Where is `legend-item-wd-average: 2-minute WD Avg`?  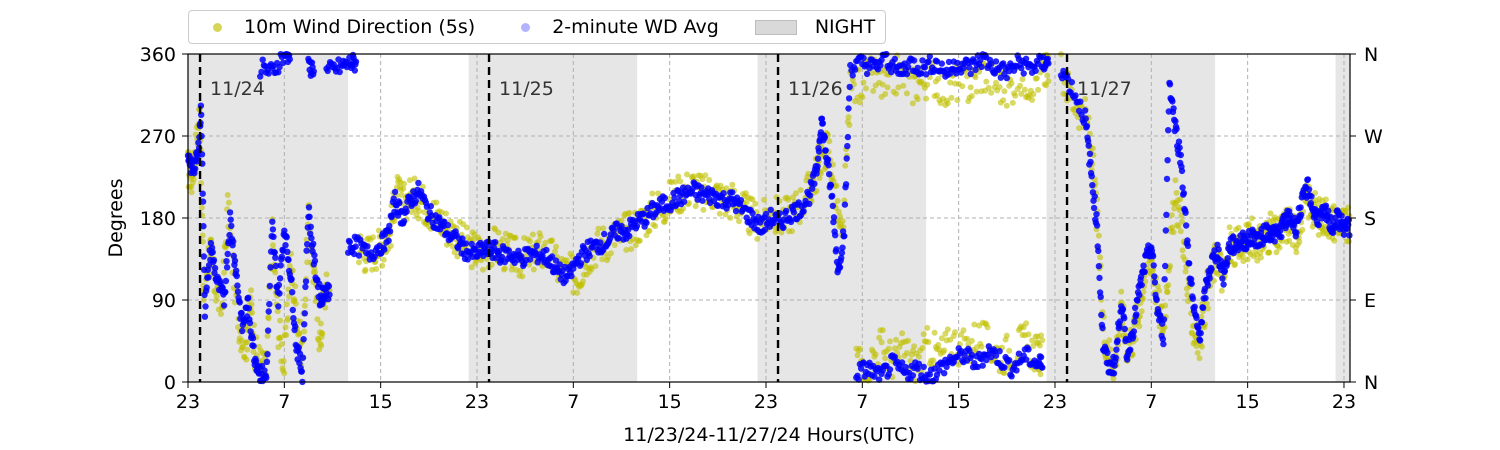 legend-item-wd-average: 2-minute WD Avg is located at coordinates (615, 27).